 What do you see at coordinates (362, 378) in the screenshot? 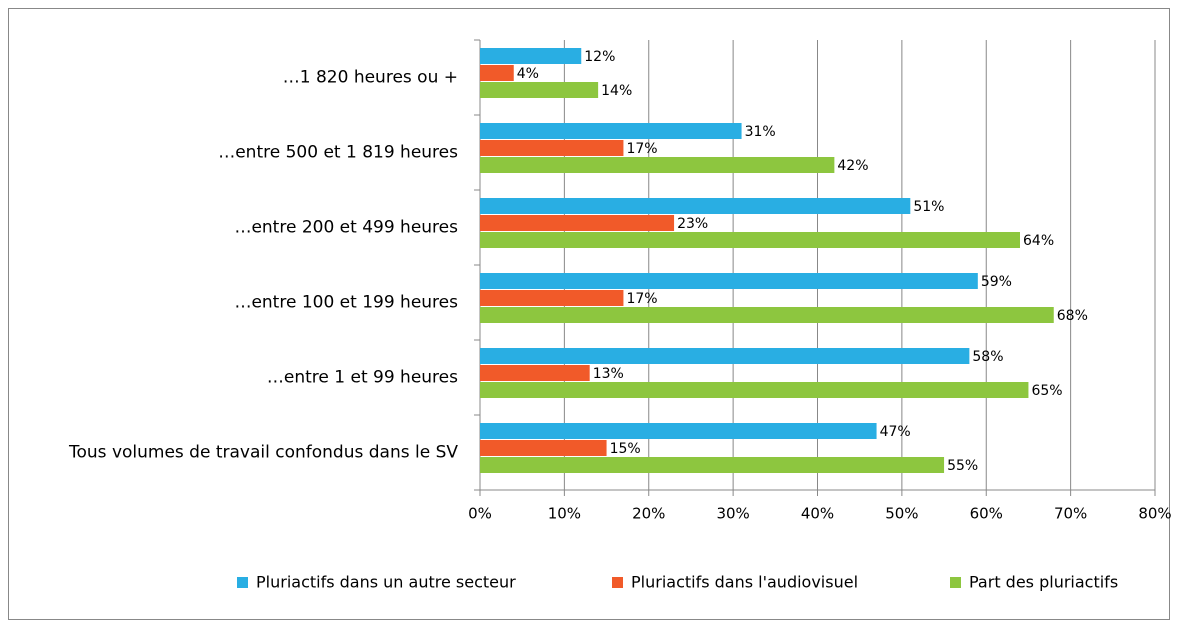
I see `y-tick-label: …entre 1 et 99 heures` at bounding box center [362, 378].